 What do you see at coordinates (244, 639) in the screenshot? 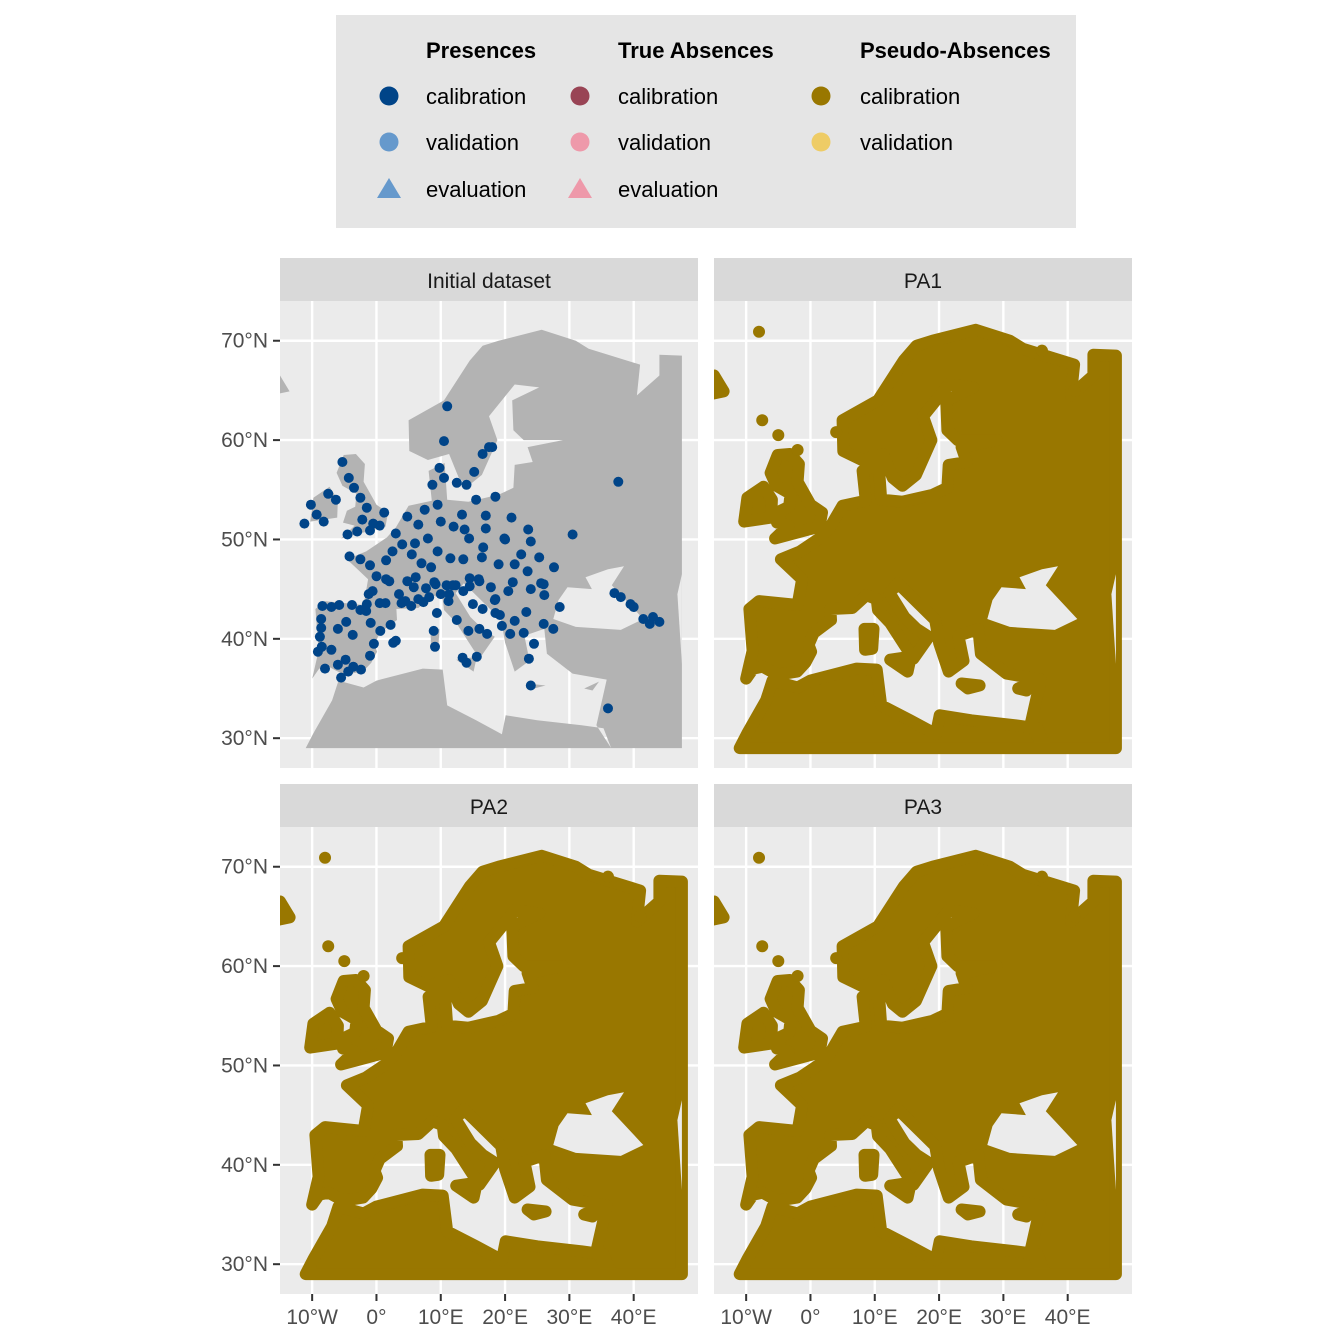
I see `y-tick-label: 40°N` at bounding box center [244, 639].